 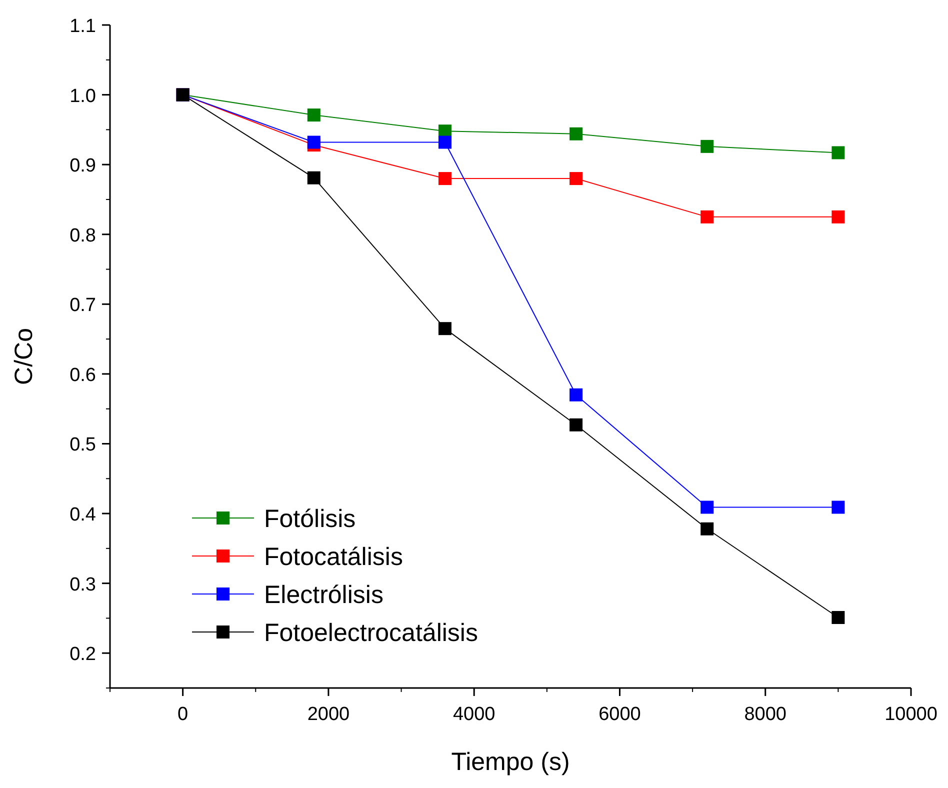 I want to click on y-tick-label: 0.8, so click(x=83, y=235).